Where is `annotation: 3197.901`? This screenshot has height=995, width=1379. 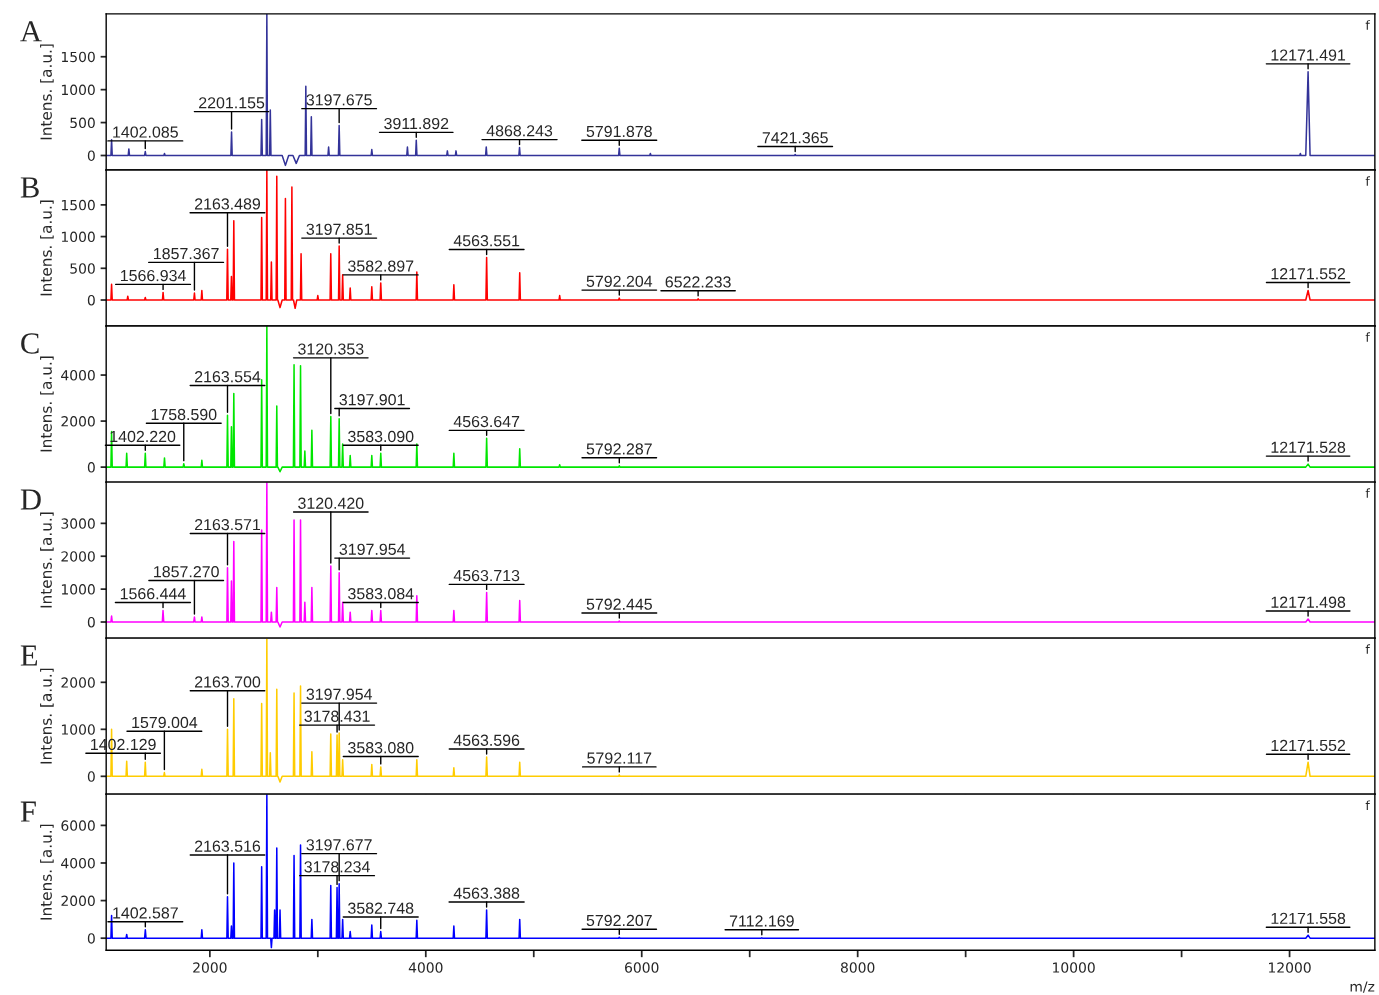
annotation: 3197.901 is located at coordinates (372, 400).